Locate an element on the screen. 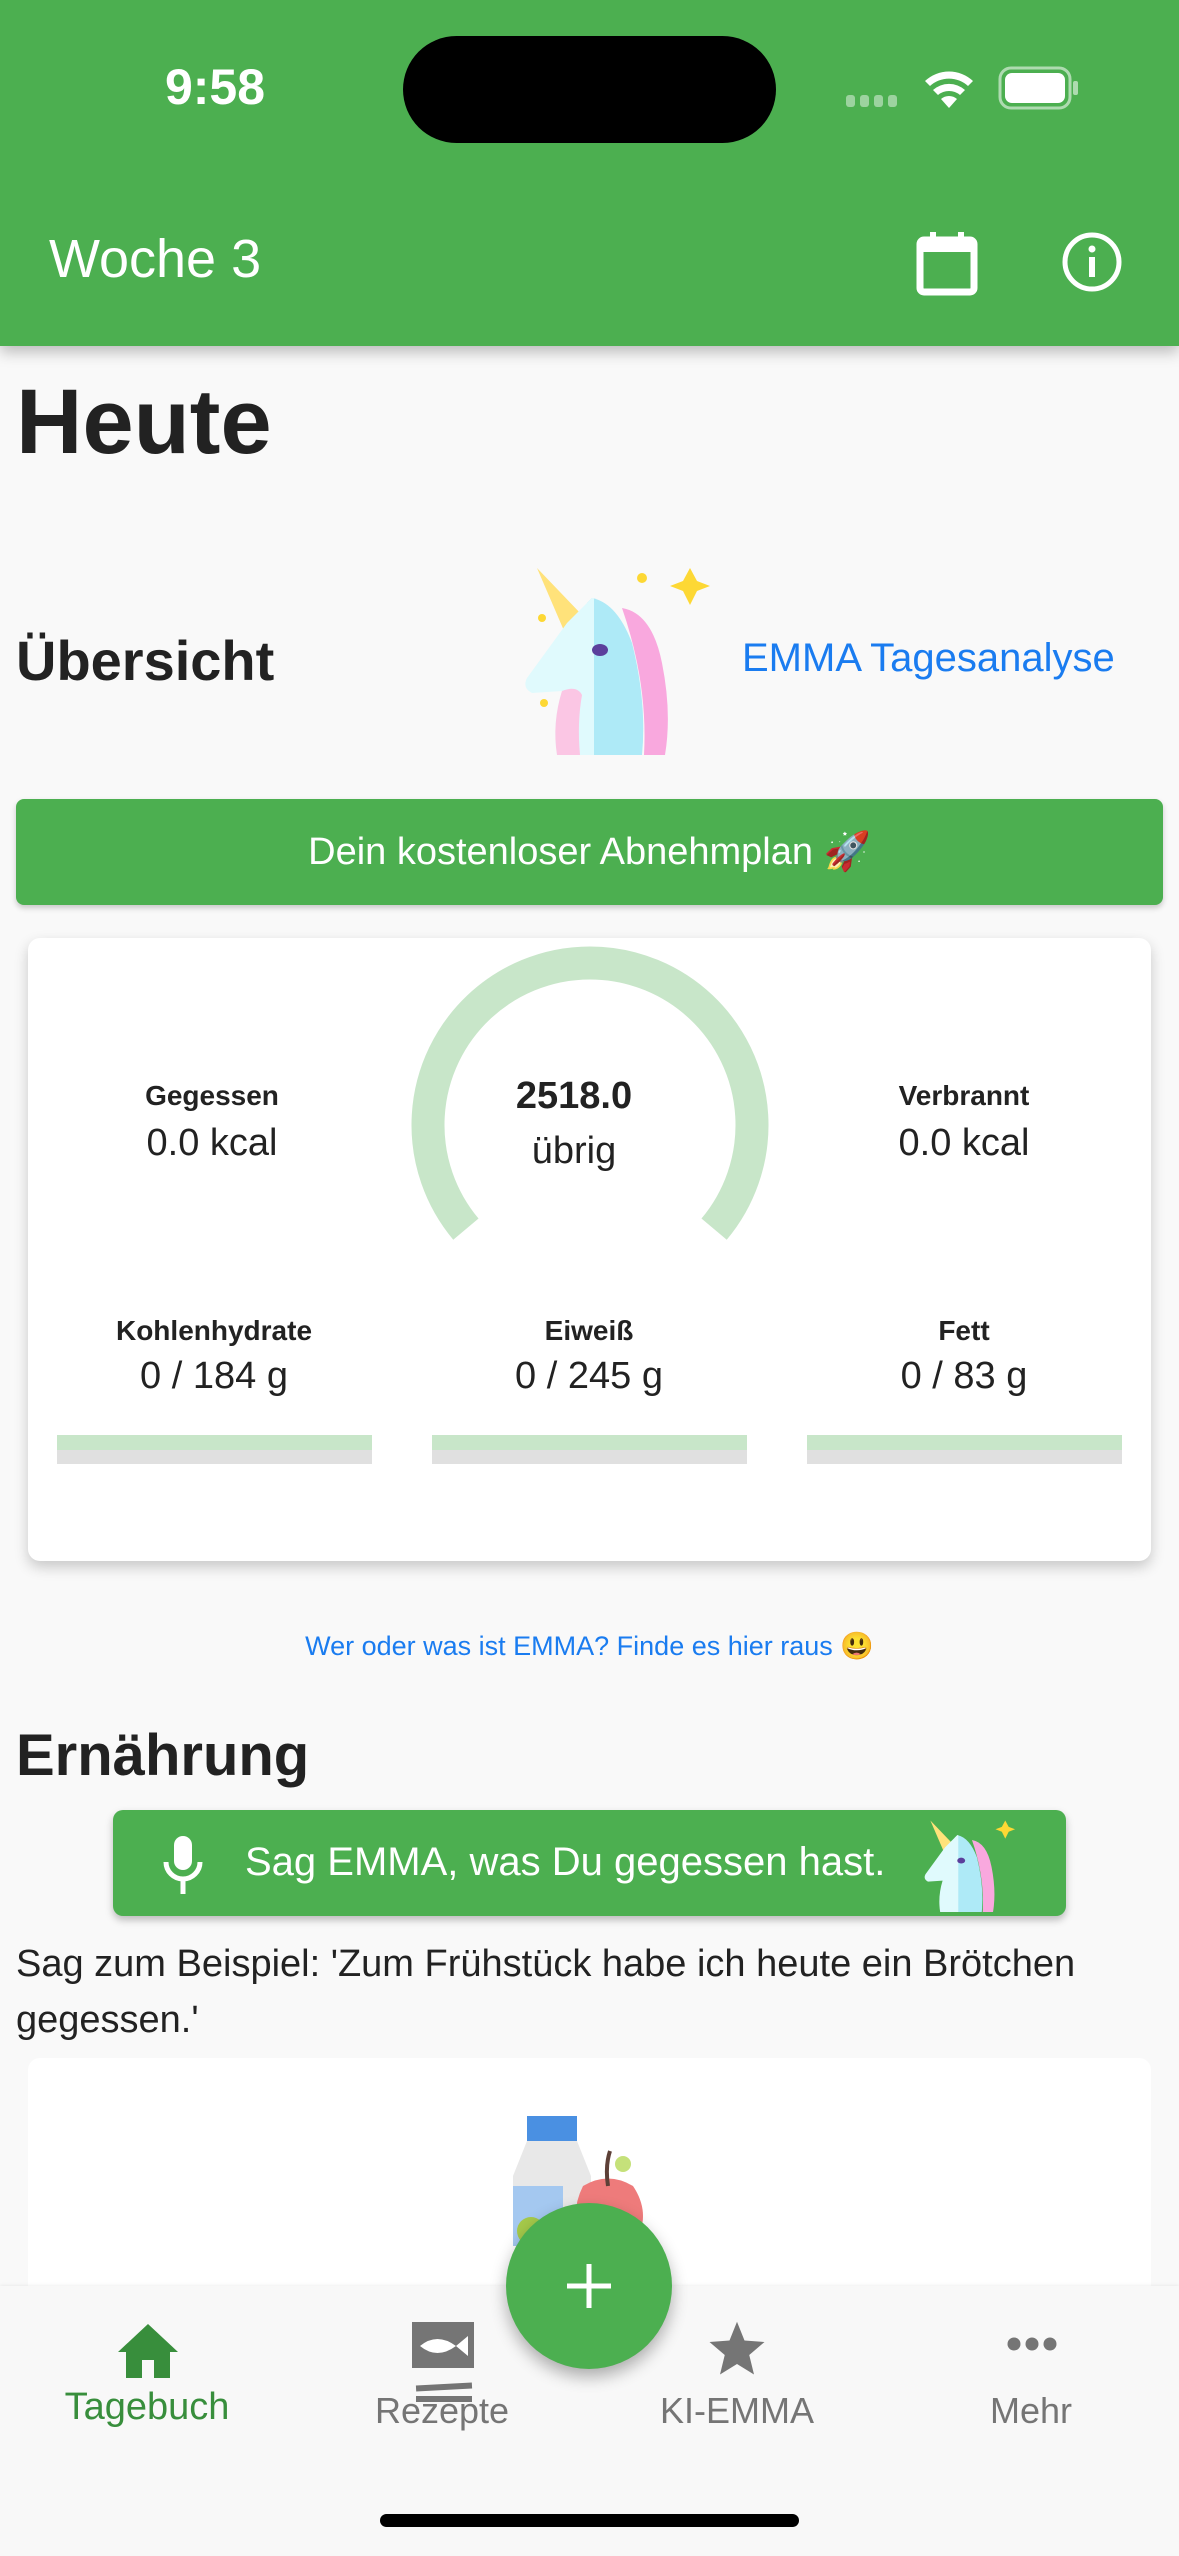  ring-track is located at coordinates (590, 1093).